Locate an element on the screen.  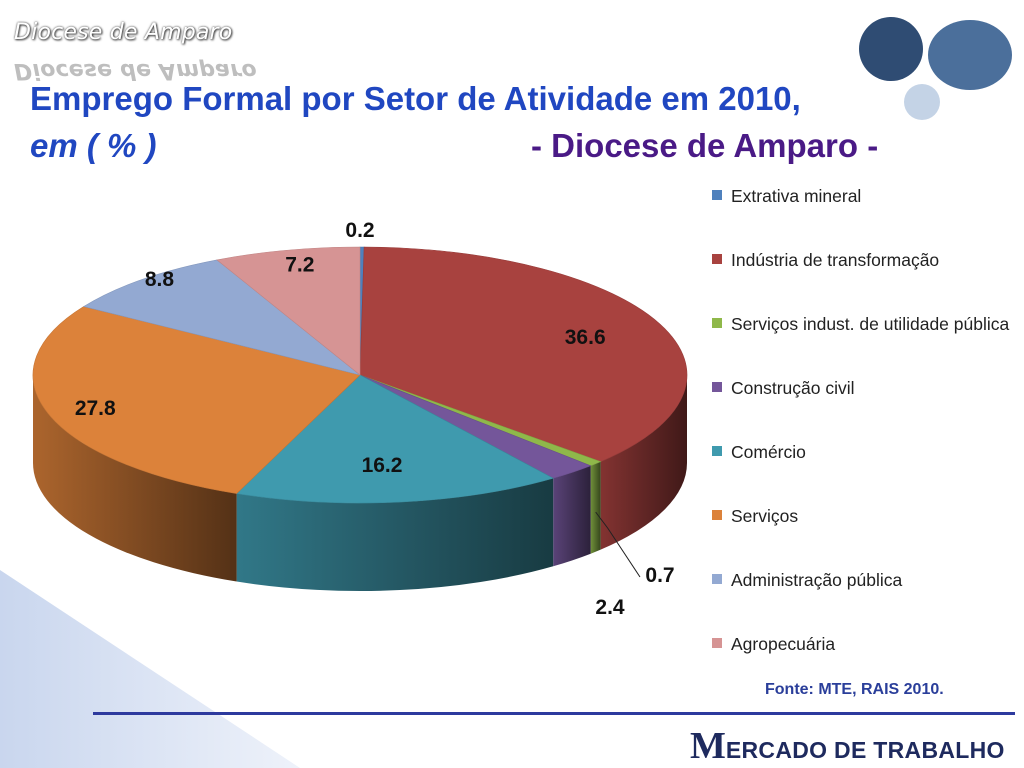
footer-divider is located at coordinates (554, 713).